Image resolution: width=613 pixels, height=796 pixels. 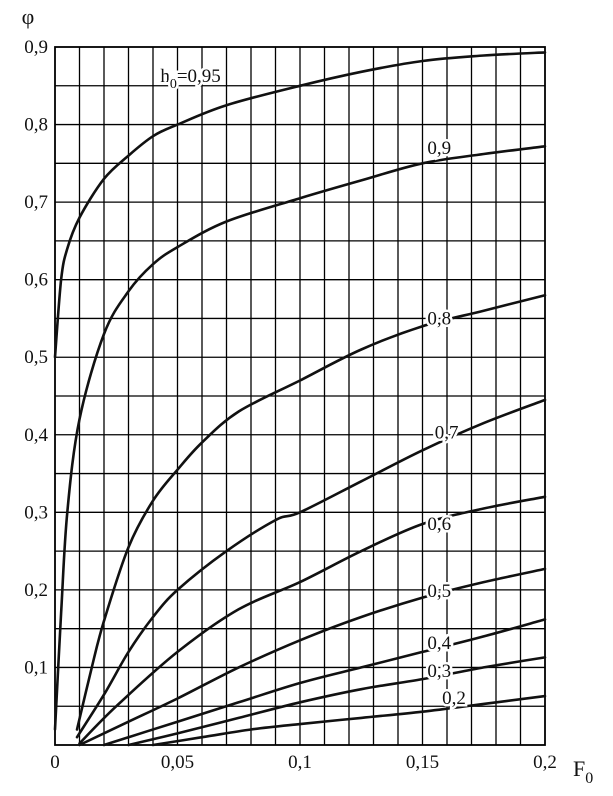 I want to click on series-label-text: =0,95, so click(x=199, y=76).